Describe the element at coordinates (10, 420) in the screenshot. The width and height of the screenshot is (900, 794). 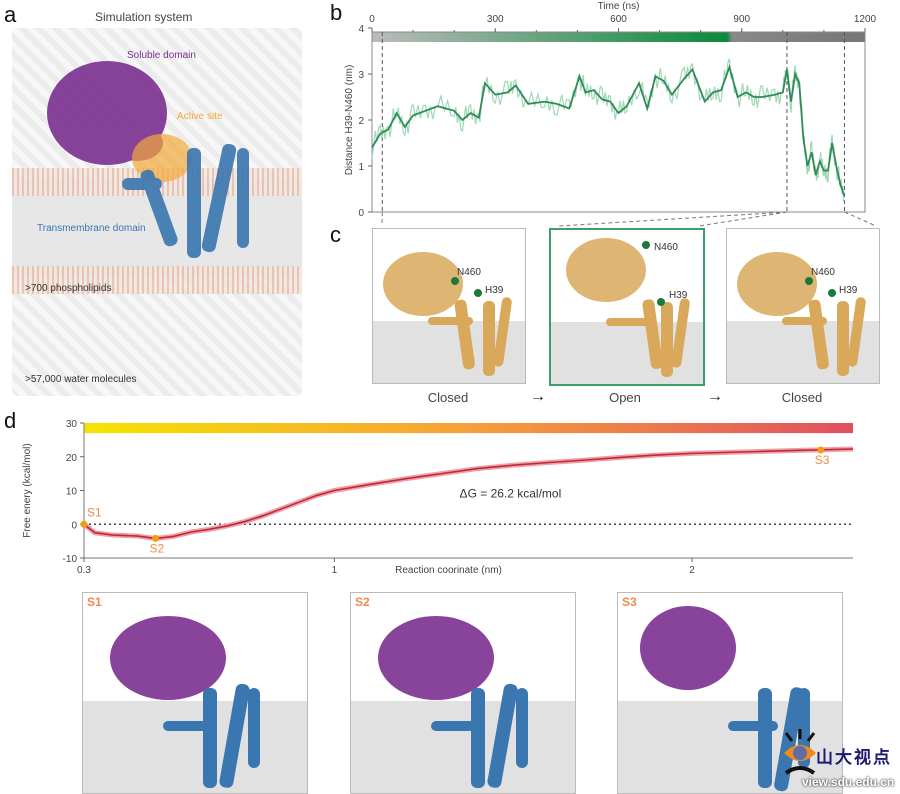
I see `panel-label-d: d` at that location.